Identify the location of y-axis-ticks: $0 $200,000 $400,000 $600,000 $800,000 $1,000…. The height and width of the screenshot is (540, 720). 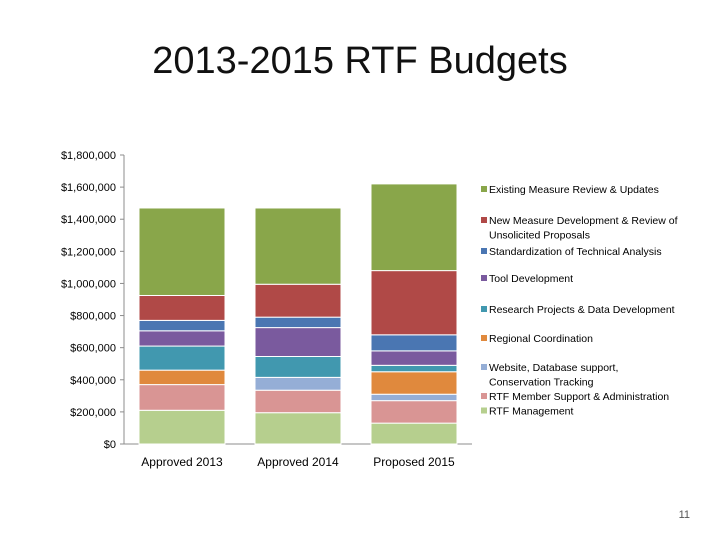
(92, 300).